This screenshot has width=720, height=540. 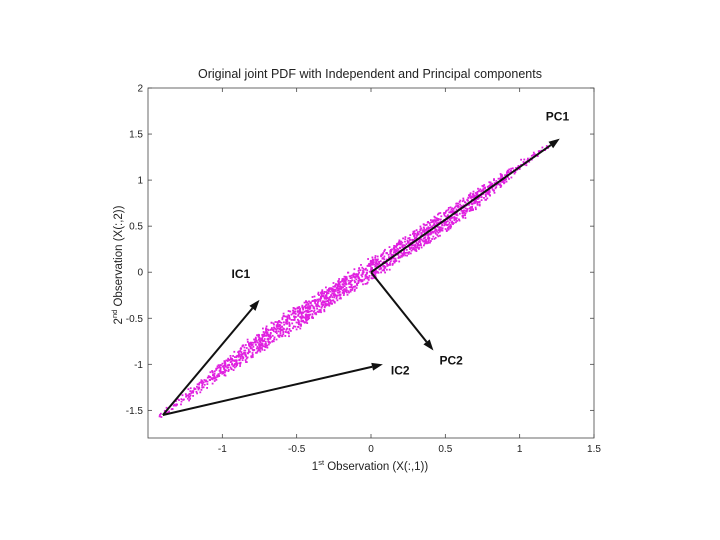 I want to click on x-tick-label: 1.5, so click(x=594, y=449).